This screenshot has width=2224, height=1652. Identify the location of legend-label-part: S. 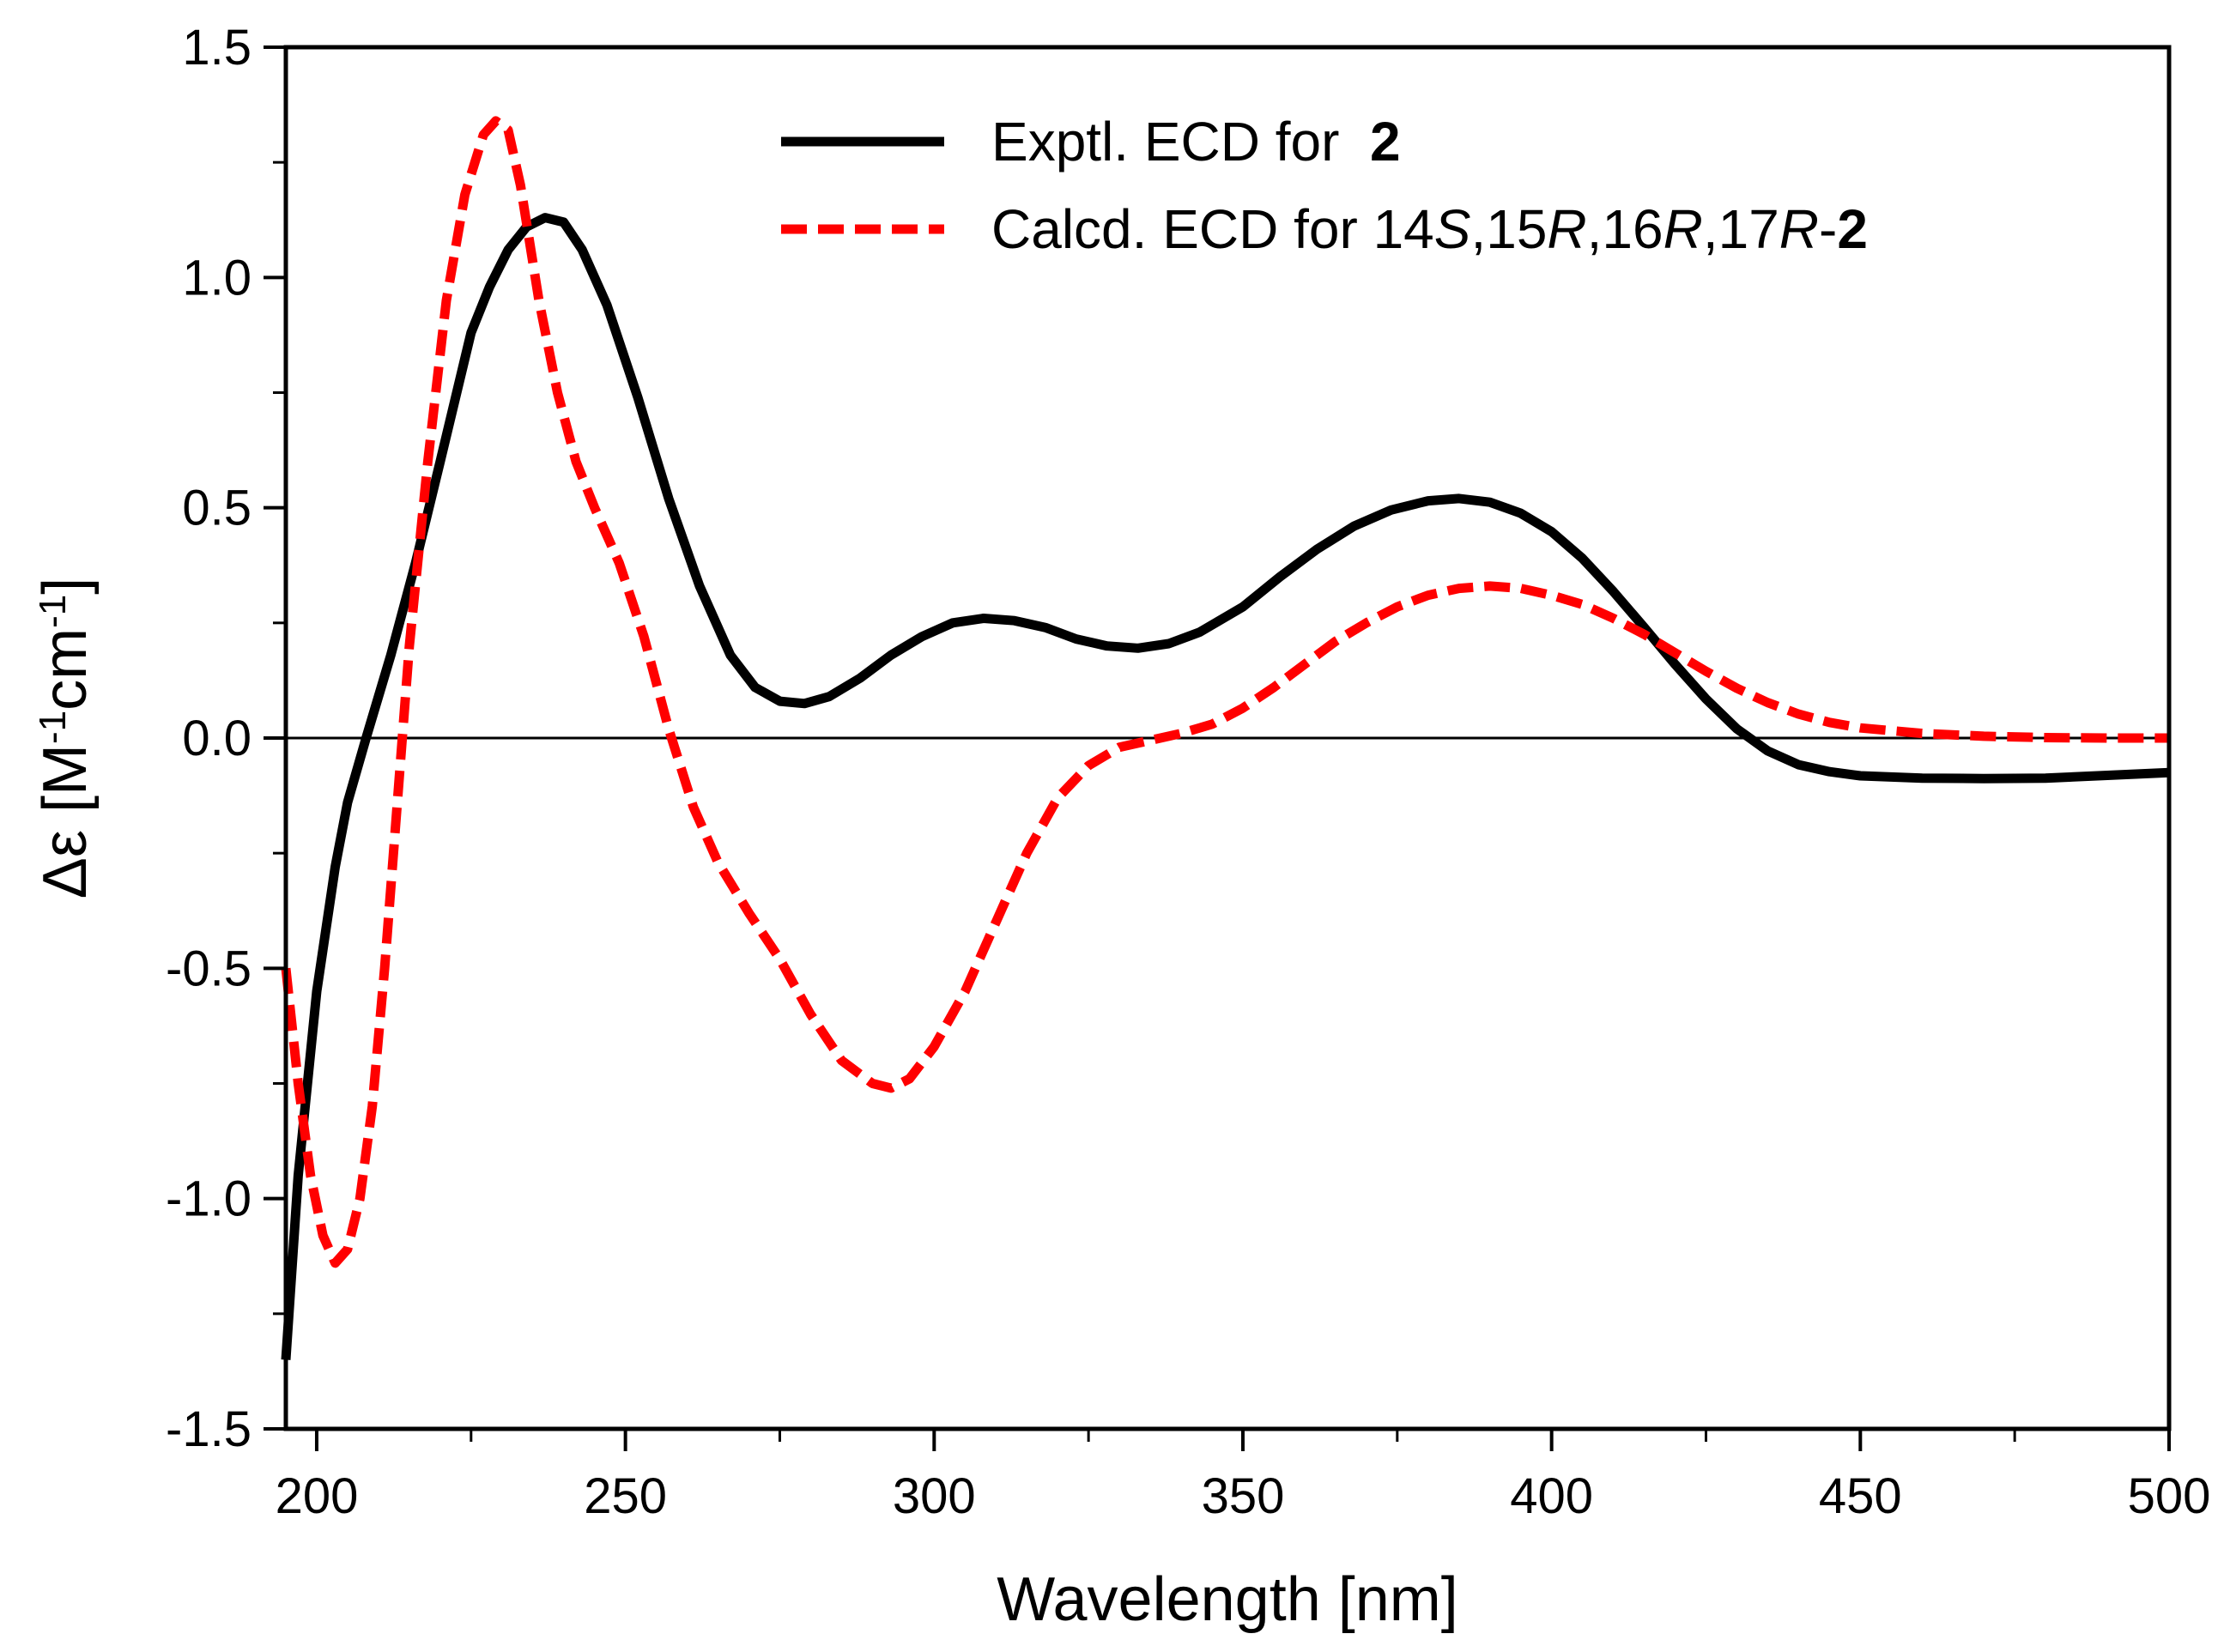
(1452, 229).